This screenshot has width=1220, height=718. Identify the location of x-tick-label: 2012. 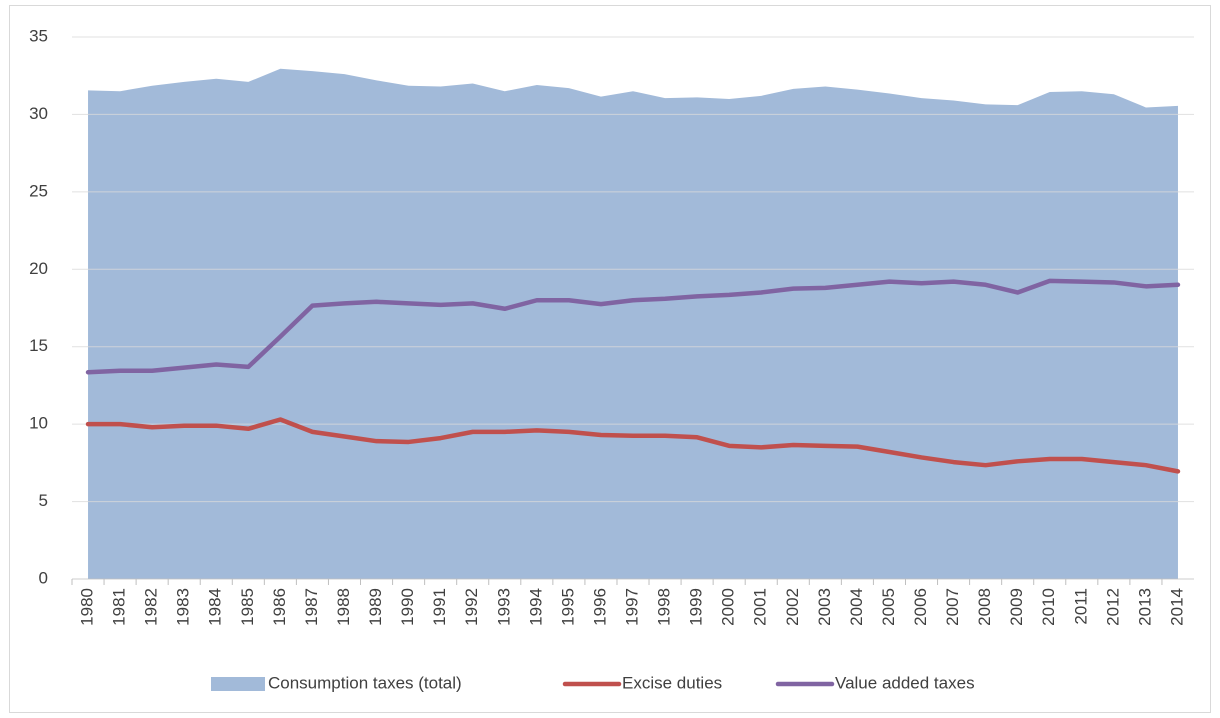
(1112, 607).